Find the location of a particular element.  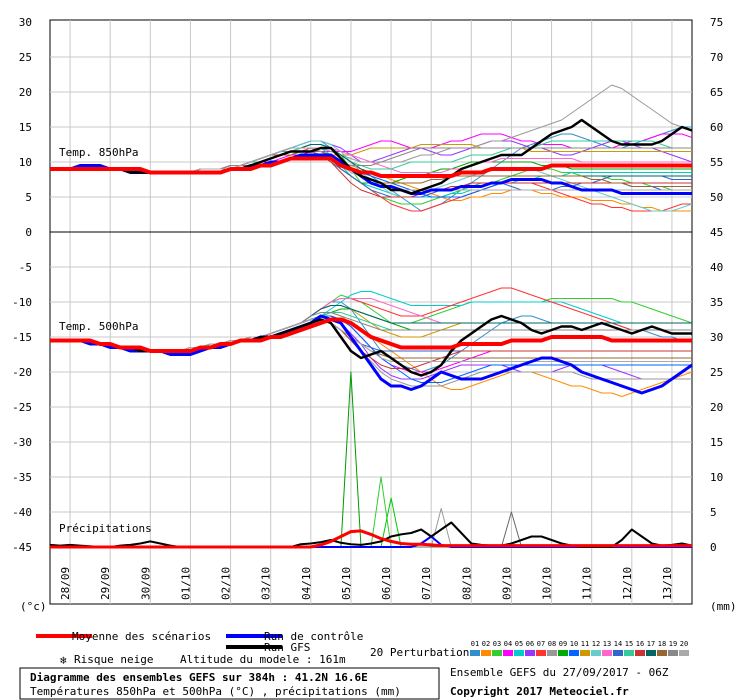

y-tick-label-left: 30 is located at coordinates (25, 22).